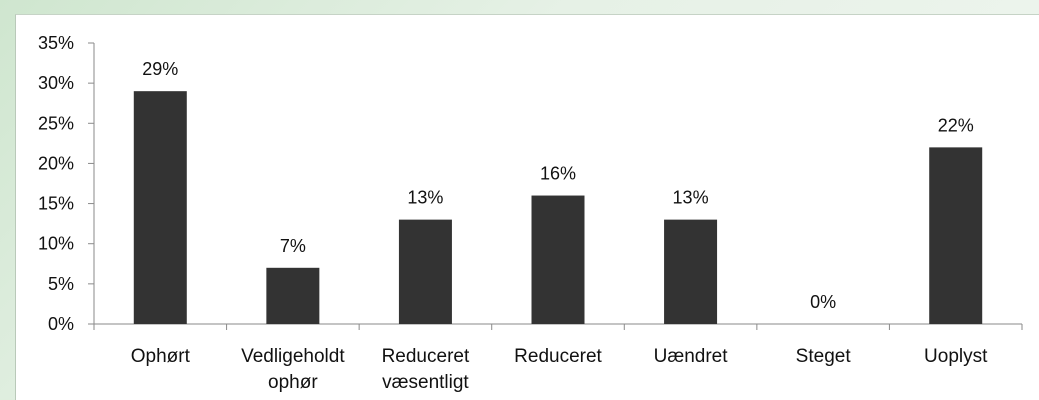  Describe the element at coordinates (61, 324) in the screenshot. I see `y-tick-label: 0%` at that location.